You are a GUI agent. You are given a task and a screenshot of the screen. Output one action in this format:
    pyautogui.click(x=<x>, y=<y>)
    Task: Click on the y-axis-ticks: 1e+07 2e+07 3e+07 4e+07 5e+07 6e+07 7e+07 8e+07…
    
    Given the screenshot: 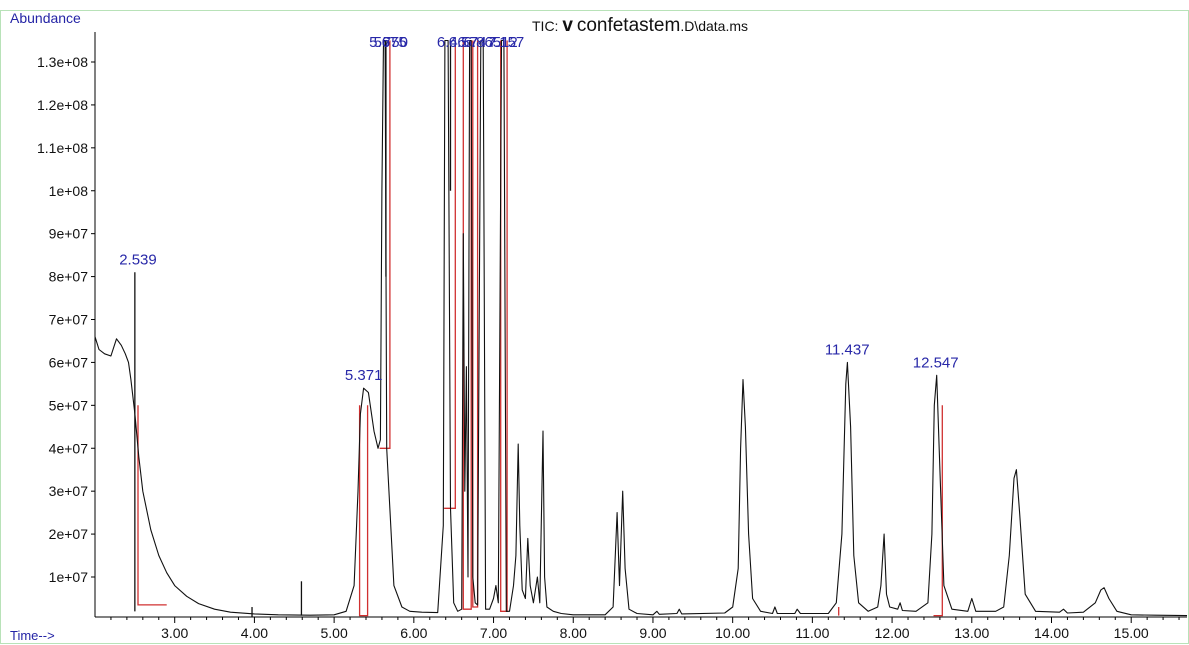 What is the action you would take?
    pyautogui.click(x=66, y=319)
    